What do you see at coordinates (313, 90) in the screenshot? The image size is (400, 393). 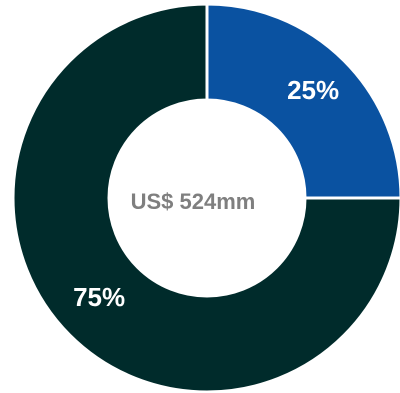 I see `slice-label-25: 25%` at bounding box center [313, 90].